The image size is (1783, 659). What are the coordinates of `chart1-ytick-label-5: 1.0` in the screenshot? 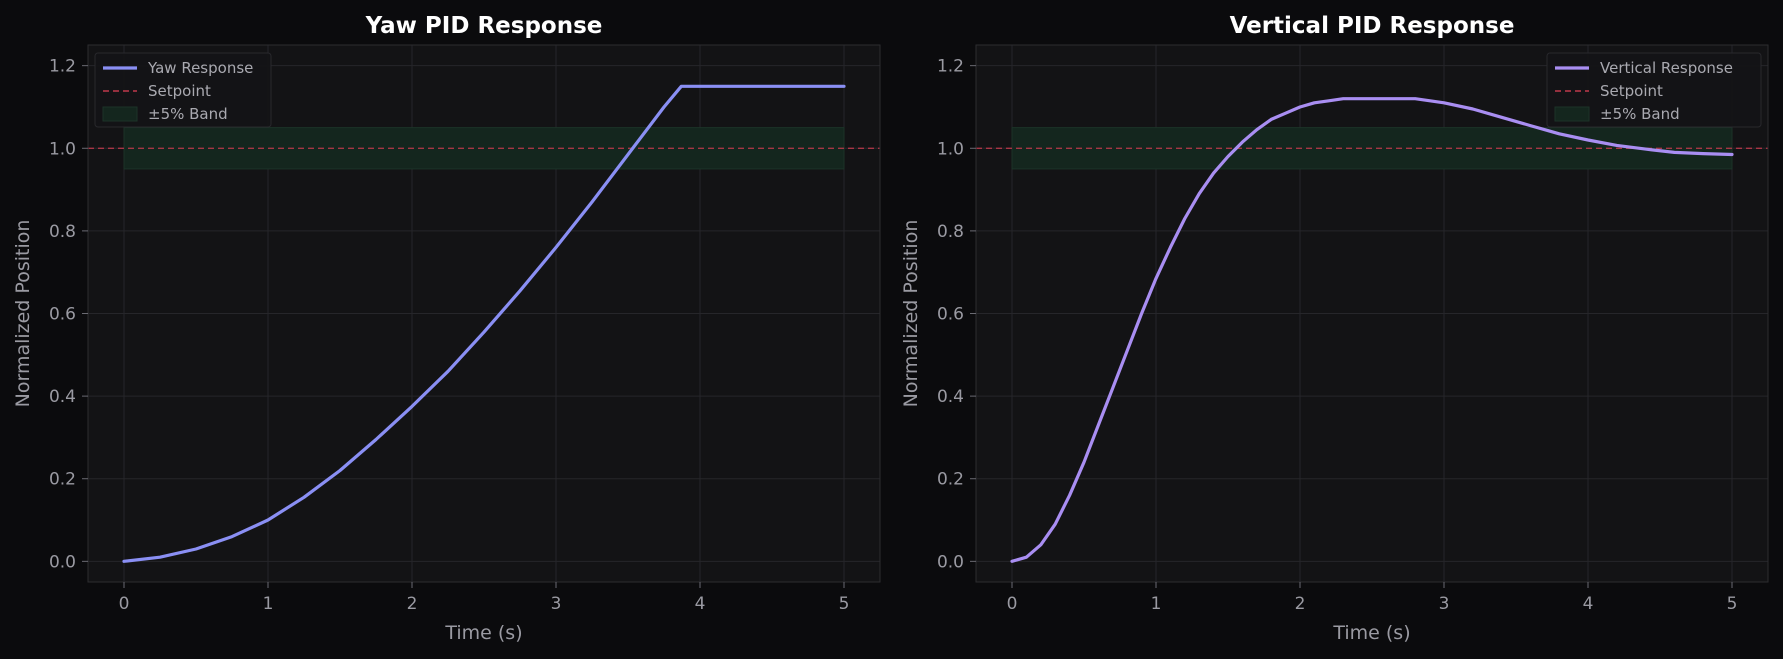 It's located at (62, 149).